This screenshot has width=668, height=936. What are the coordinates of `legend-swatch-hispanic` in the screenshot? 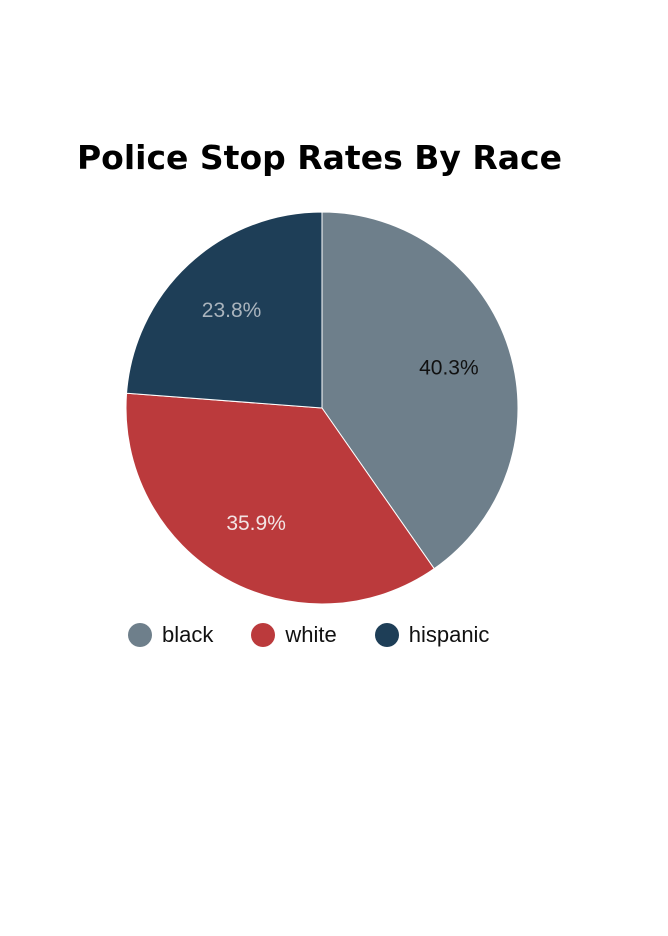 It's located at (386, 635).